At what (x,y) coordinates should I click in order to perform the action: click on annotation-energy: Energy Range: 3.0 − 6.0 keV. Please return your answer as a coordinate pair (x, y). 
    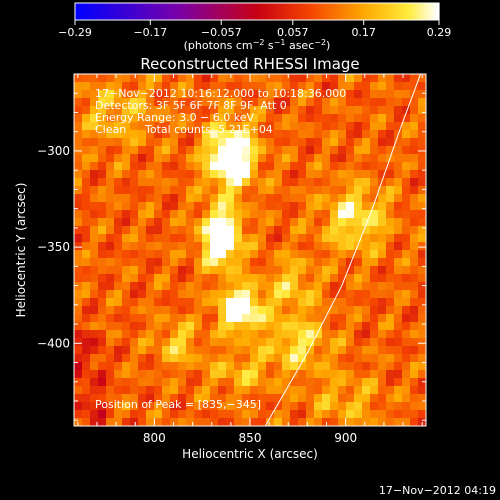
    Looking at the image, I should click on (175, 117).